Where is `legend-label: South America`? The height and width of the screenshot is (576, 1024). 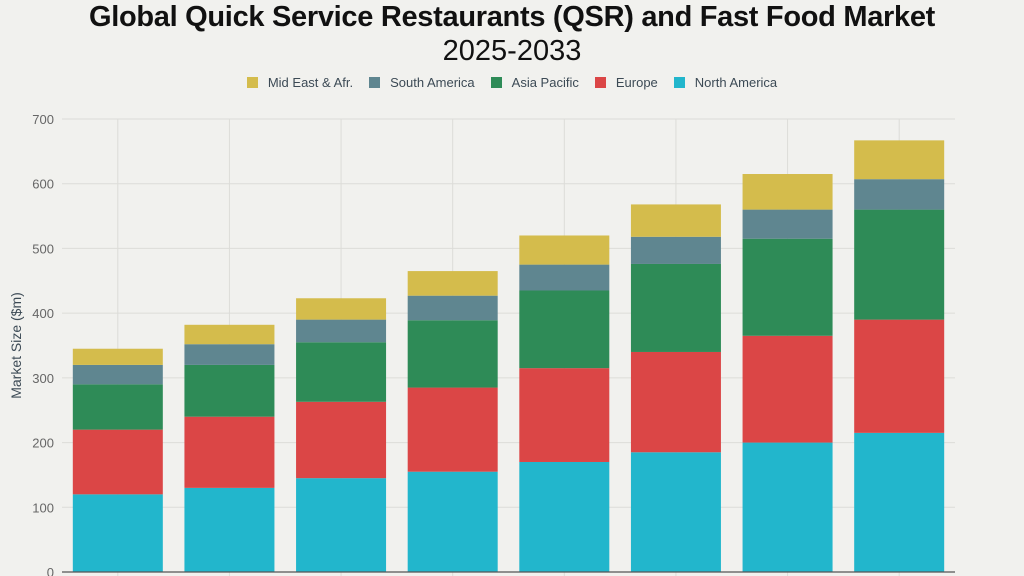 legend-label: South America is located at coordinates (432, 82).